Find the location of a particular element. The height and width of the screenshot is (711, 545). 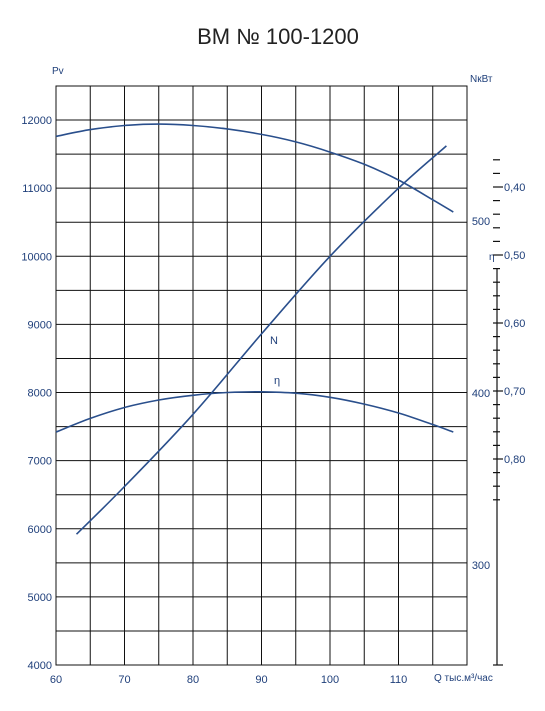

right-axes: 0,40 0,50 0,60 0,70 0,80 300 400 500 is located at coordinates (498, 412).